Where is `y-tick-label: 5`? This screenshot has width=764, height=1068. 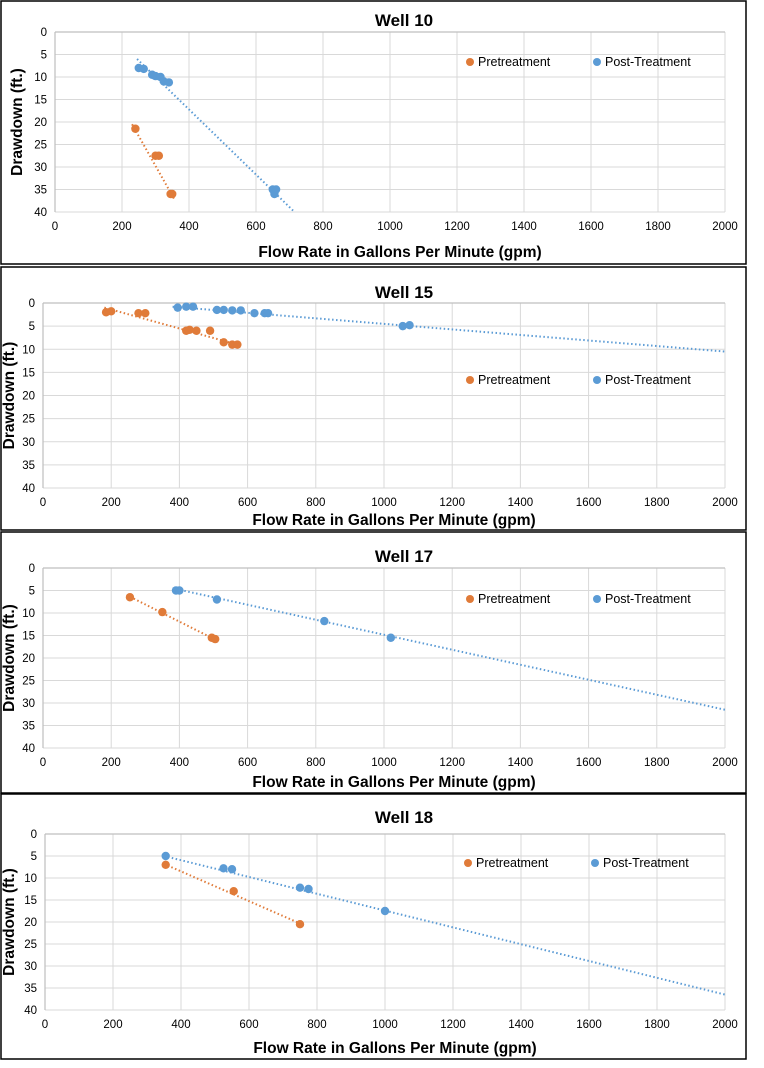
y-tick-label: 5 is located at coordinates (34, 857).